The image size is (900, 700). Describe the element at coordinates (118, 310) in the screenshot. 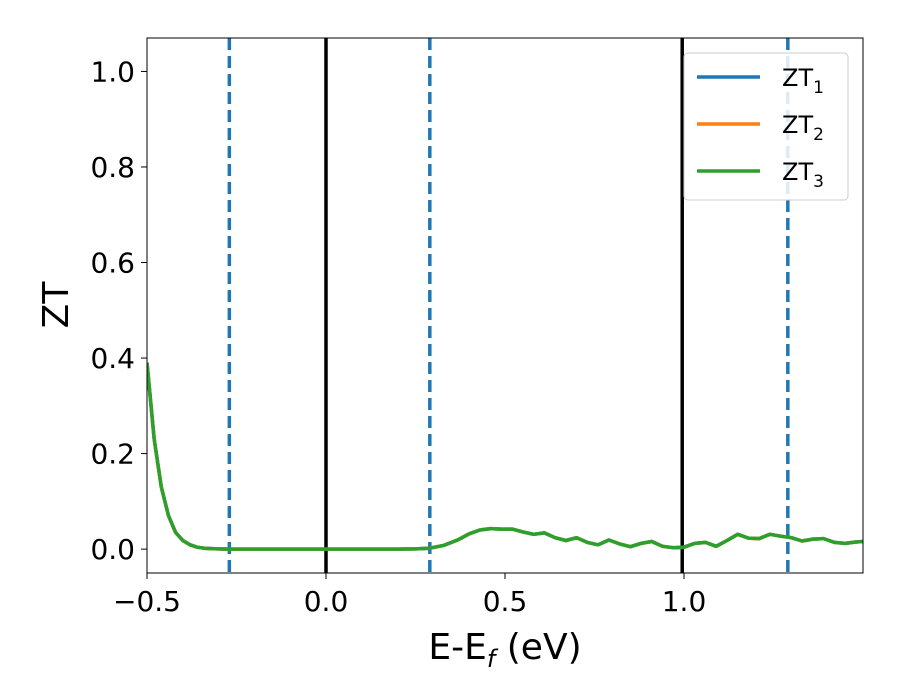

I see `y-axis-ticks: 0.0 0.2 0.4 0.6 0.8 1.0` at that location.